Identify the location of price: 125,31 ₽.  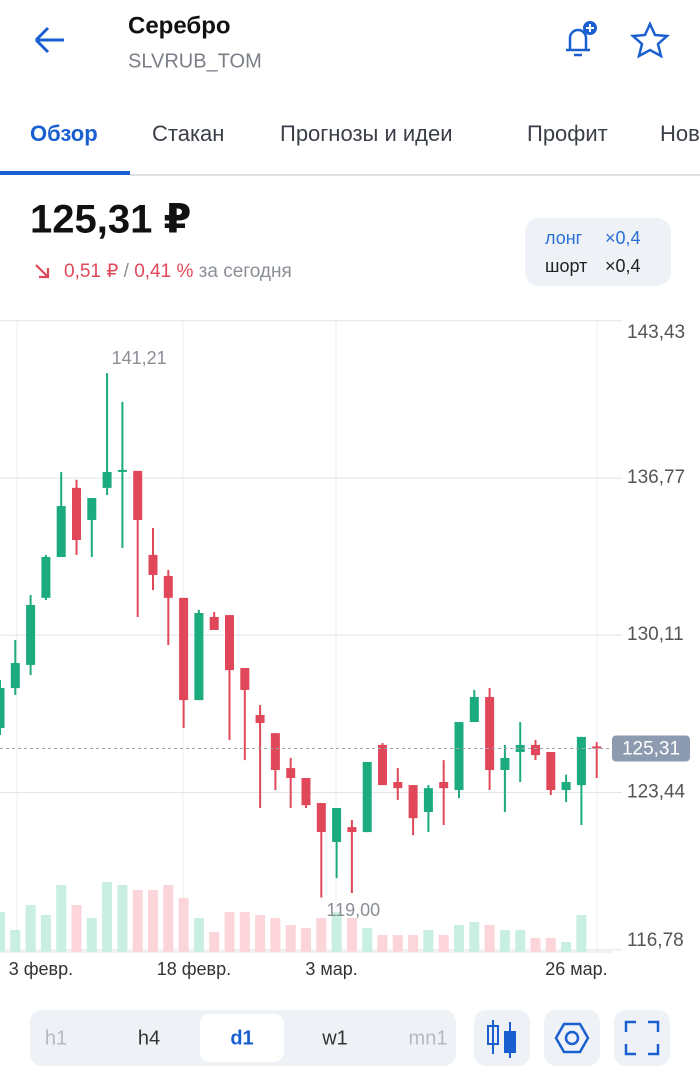
(110, 220).